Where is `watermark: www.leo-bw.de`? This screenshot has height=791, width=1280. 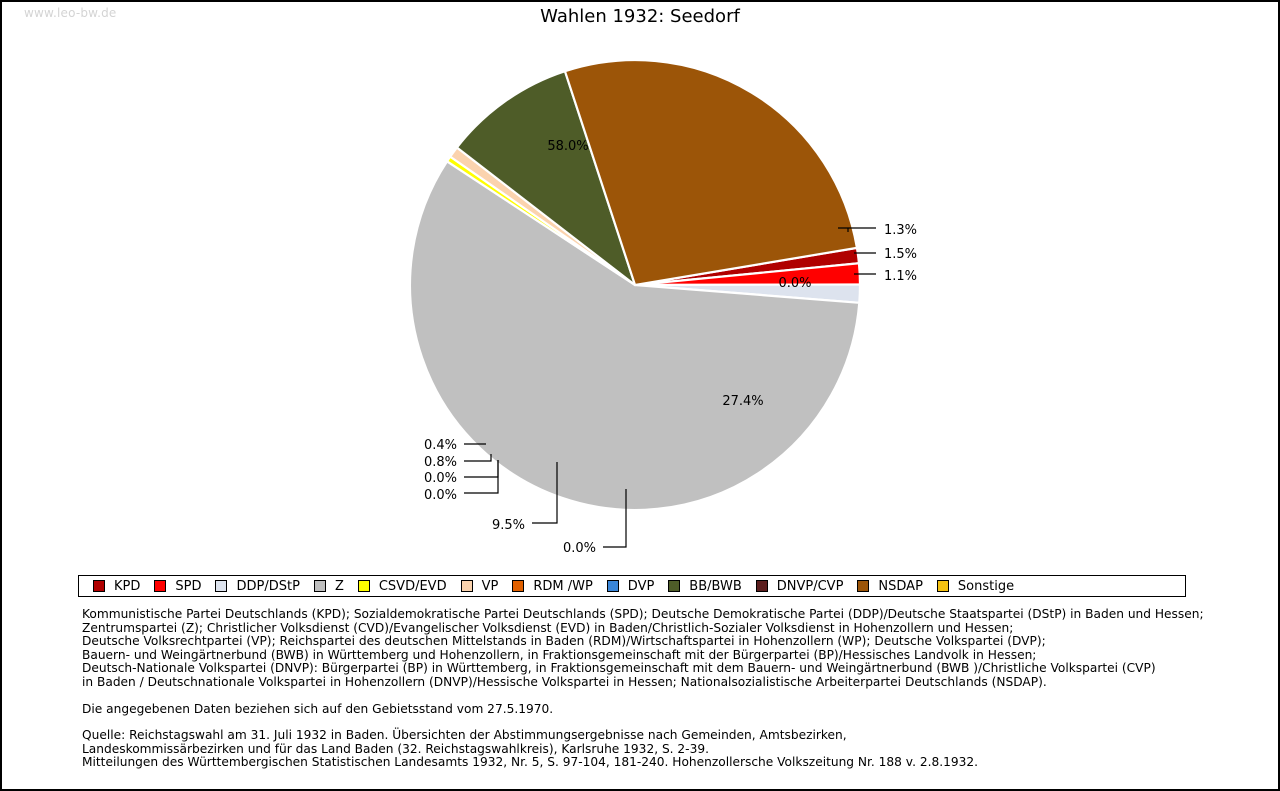
watermark: www.leo-bw.de is located at coordinates (70, 13).